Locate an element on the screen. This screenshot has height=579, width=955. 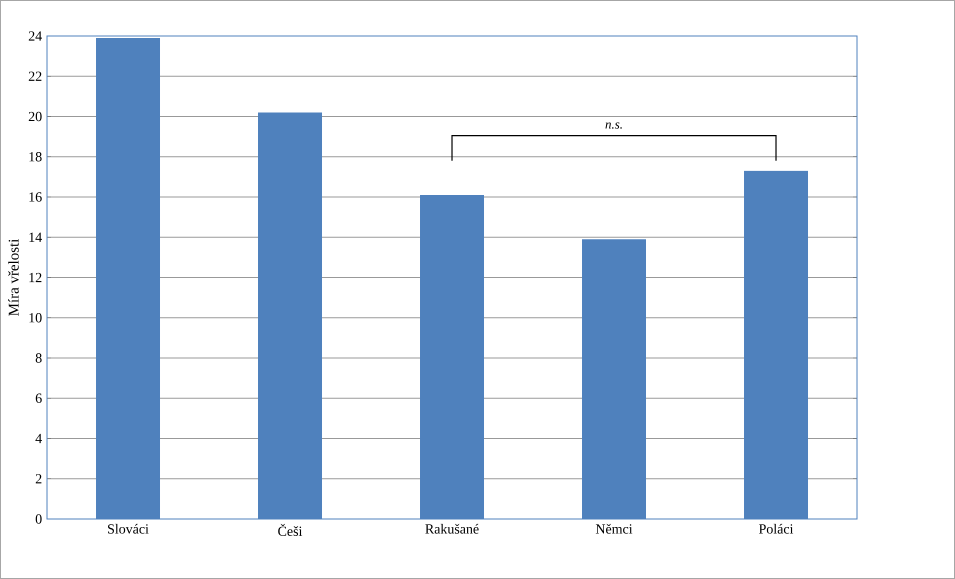
y-tick-label: 10 is located at coordinates (35, 317).